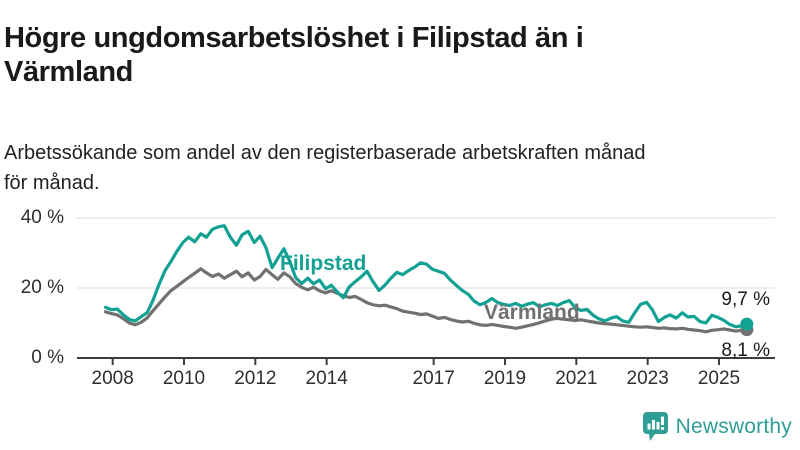  Describe the element at coordinates (184, 378) in the screenshot. I see `x-tick-label: 2010` at that location.